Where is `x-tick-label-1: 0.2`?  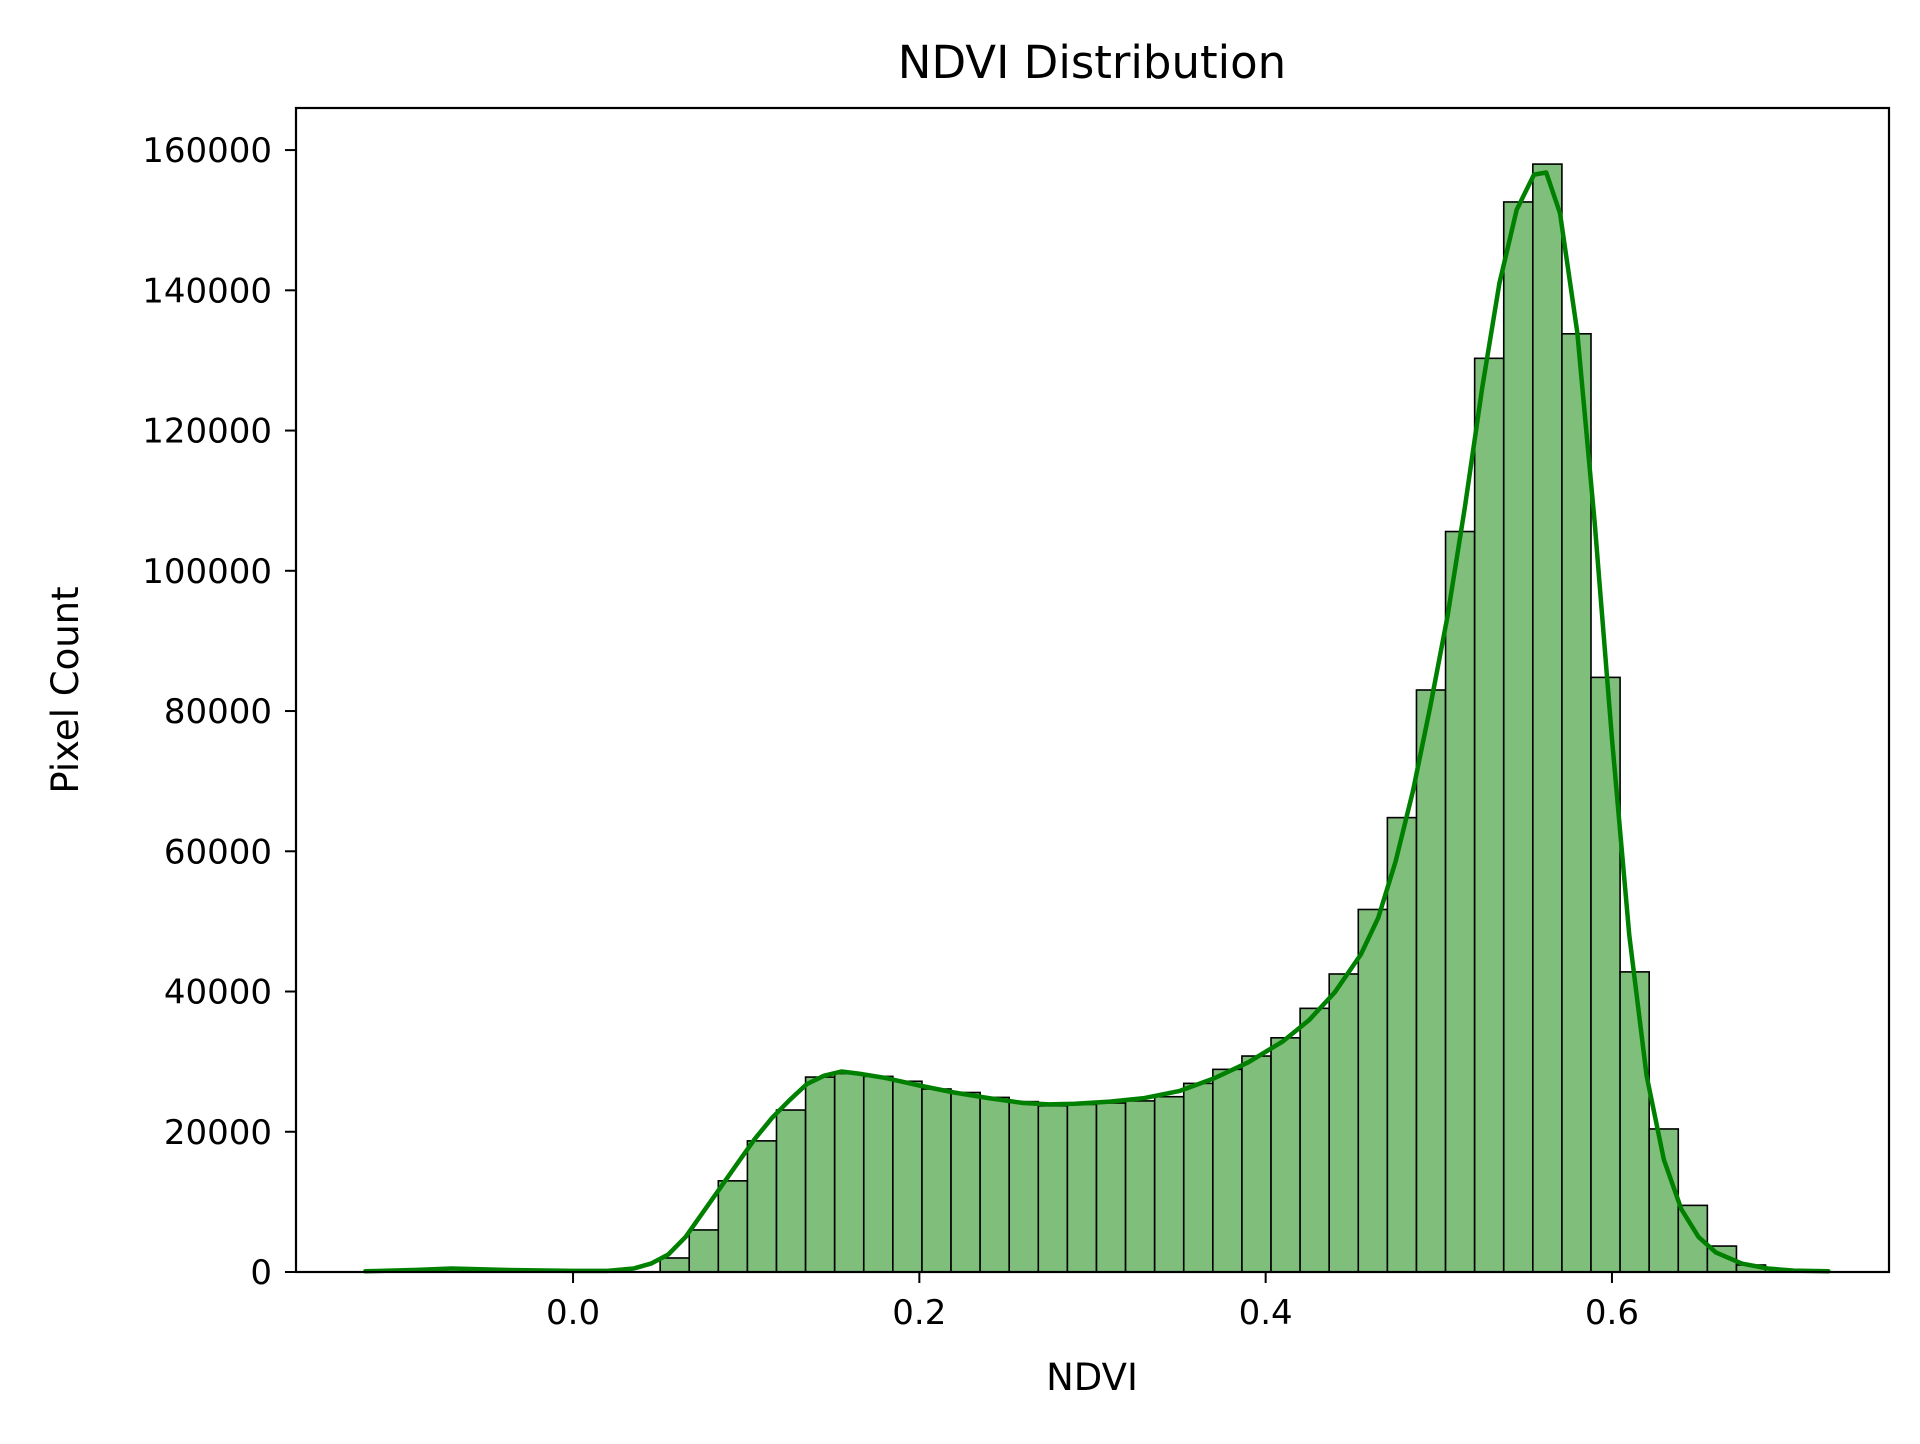 x-tick-label-1: 0.2 is located at coordinates (919, 1313).